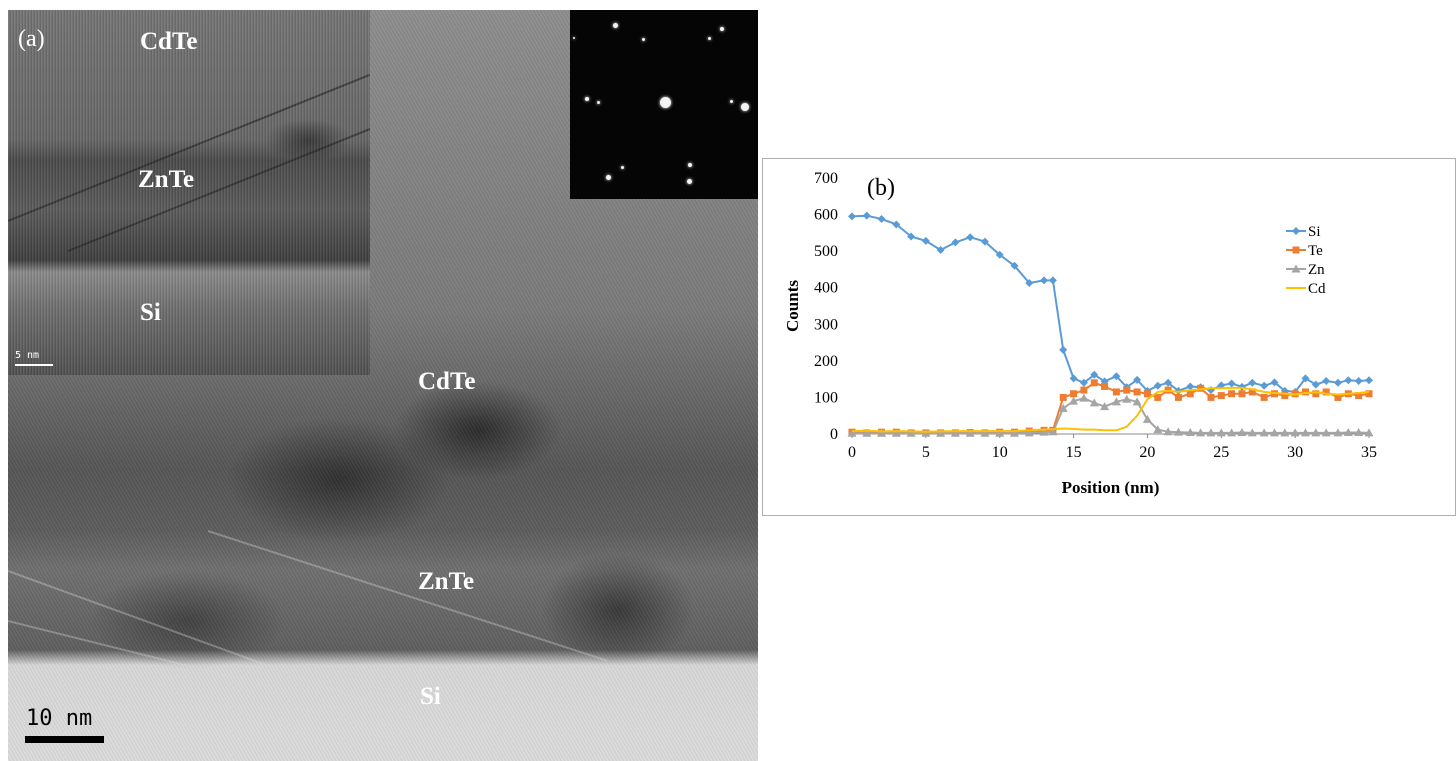  What do you see at coordinates (189, 147) in the screenshot?
I see `inset-twin-line` at bounding box center [189, 147].